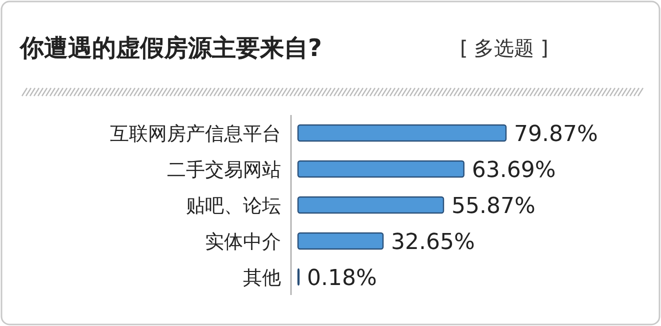 This screenshot has height=326, width=661. What do you see at coordinates (233, 206) in the screenshot?
I see `y-tick-label: 贴吧、论坛` at bounding box center [233, 206].